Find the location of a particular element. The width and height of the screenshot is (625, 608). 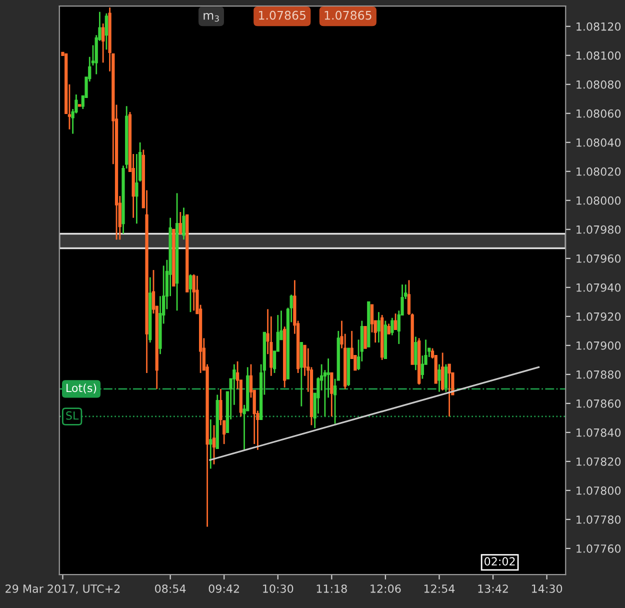

x-tick-label: 10:30 is located at coordinates (278, 588).